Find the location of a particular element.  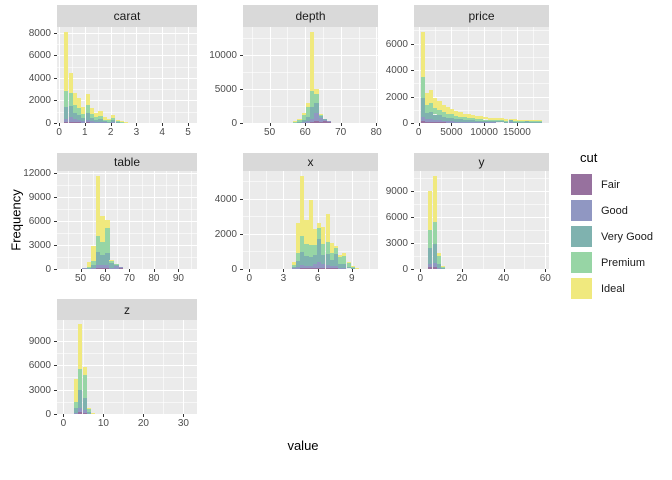

facet-strip: depth is located at coordinates (310, 16).